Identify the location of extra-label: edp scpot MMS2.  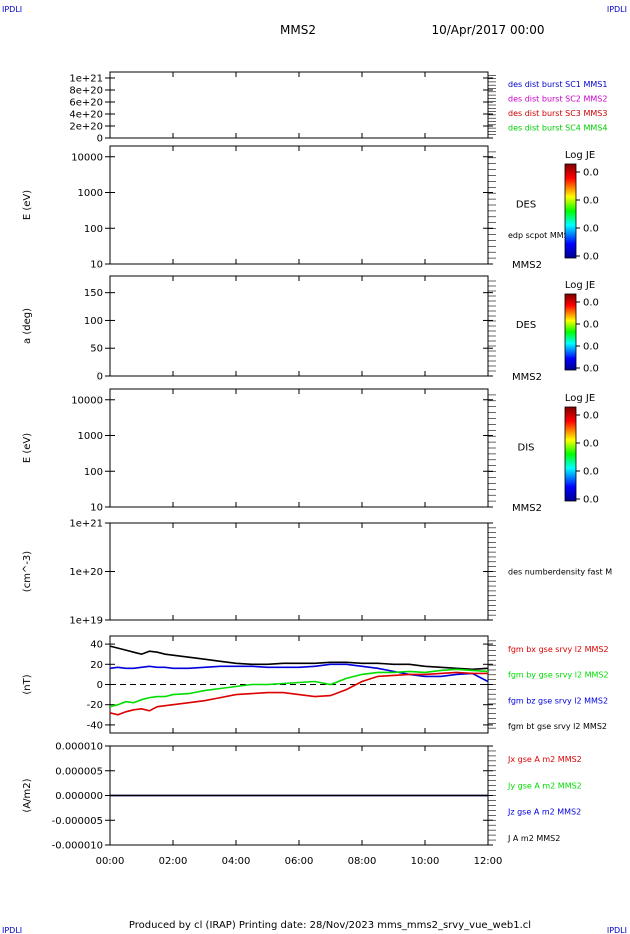
(541, 235).